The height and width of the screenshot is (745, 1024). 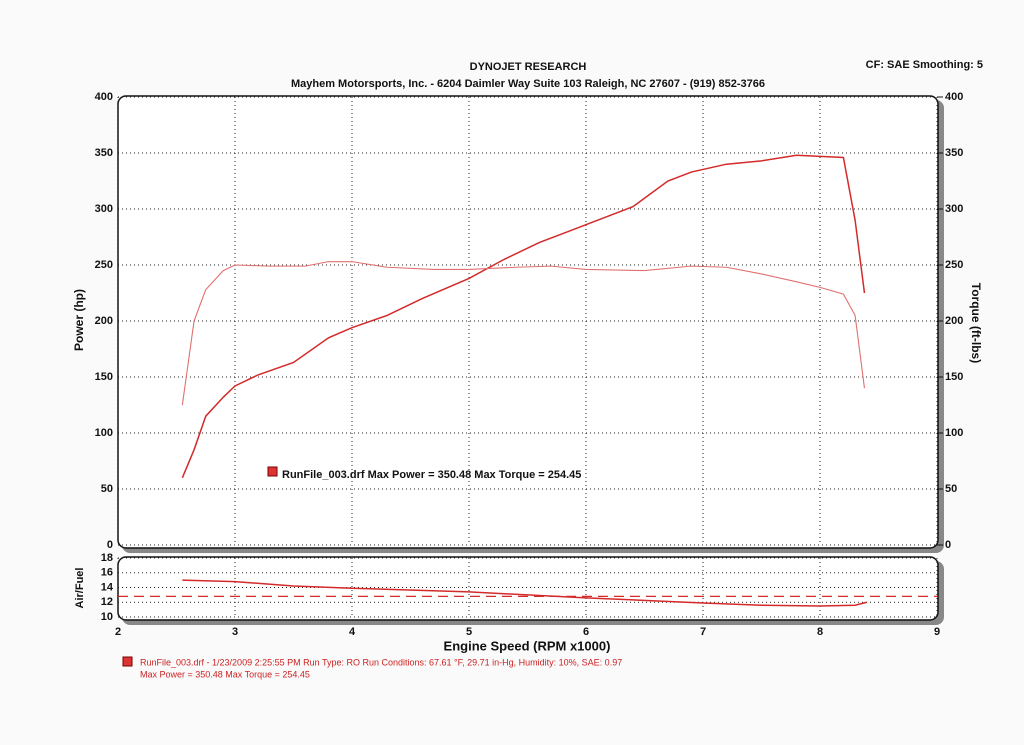 I want to click on y2-tick-label: 100, so click(x=954, y=433).